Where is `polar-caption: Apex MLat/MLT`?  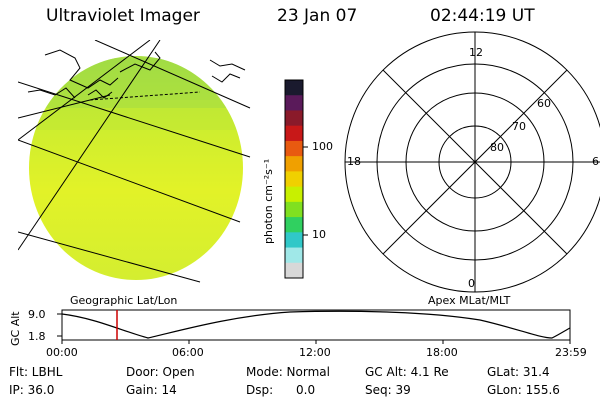
polar-caption: Apex MLat/MLT is located at coordinates (469, 300).